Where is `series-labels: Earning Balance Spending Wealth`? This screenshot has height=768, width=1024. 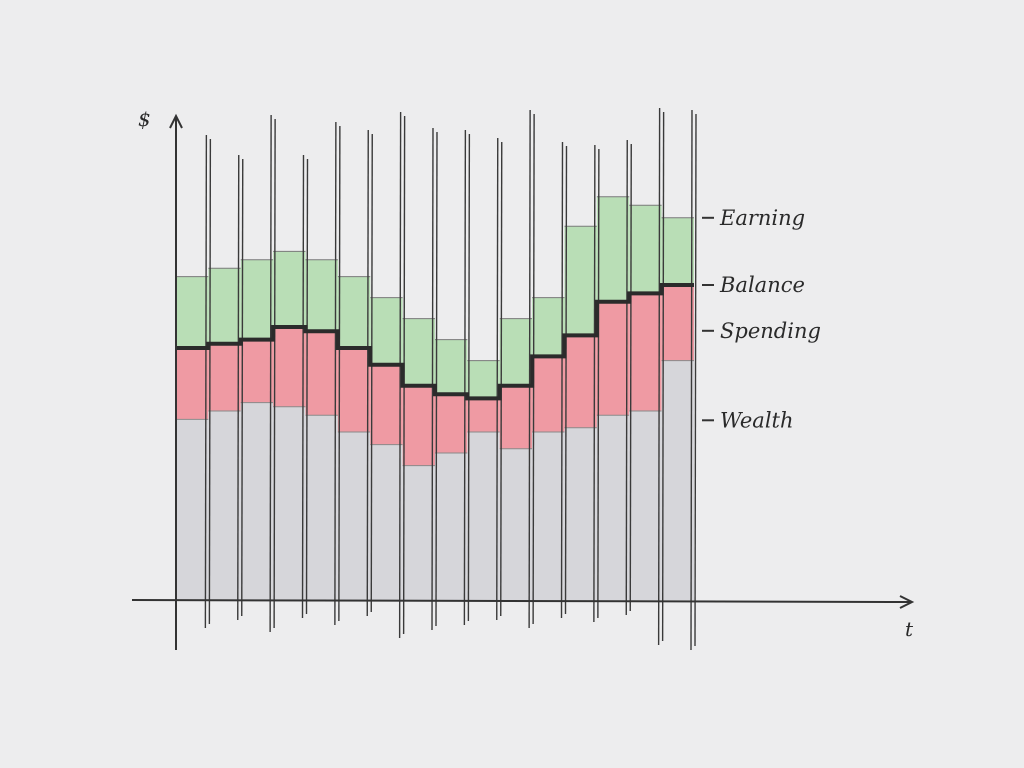
series-labels: Earning Balance Spending Wealth is located at coordinates (761, 319).